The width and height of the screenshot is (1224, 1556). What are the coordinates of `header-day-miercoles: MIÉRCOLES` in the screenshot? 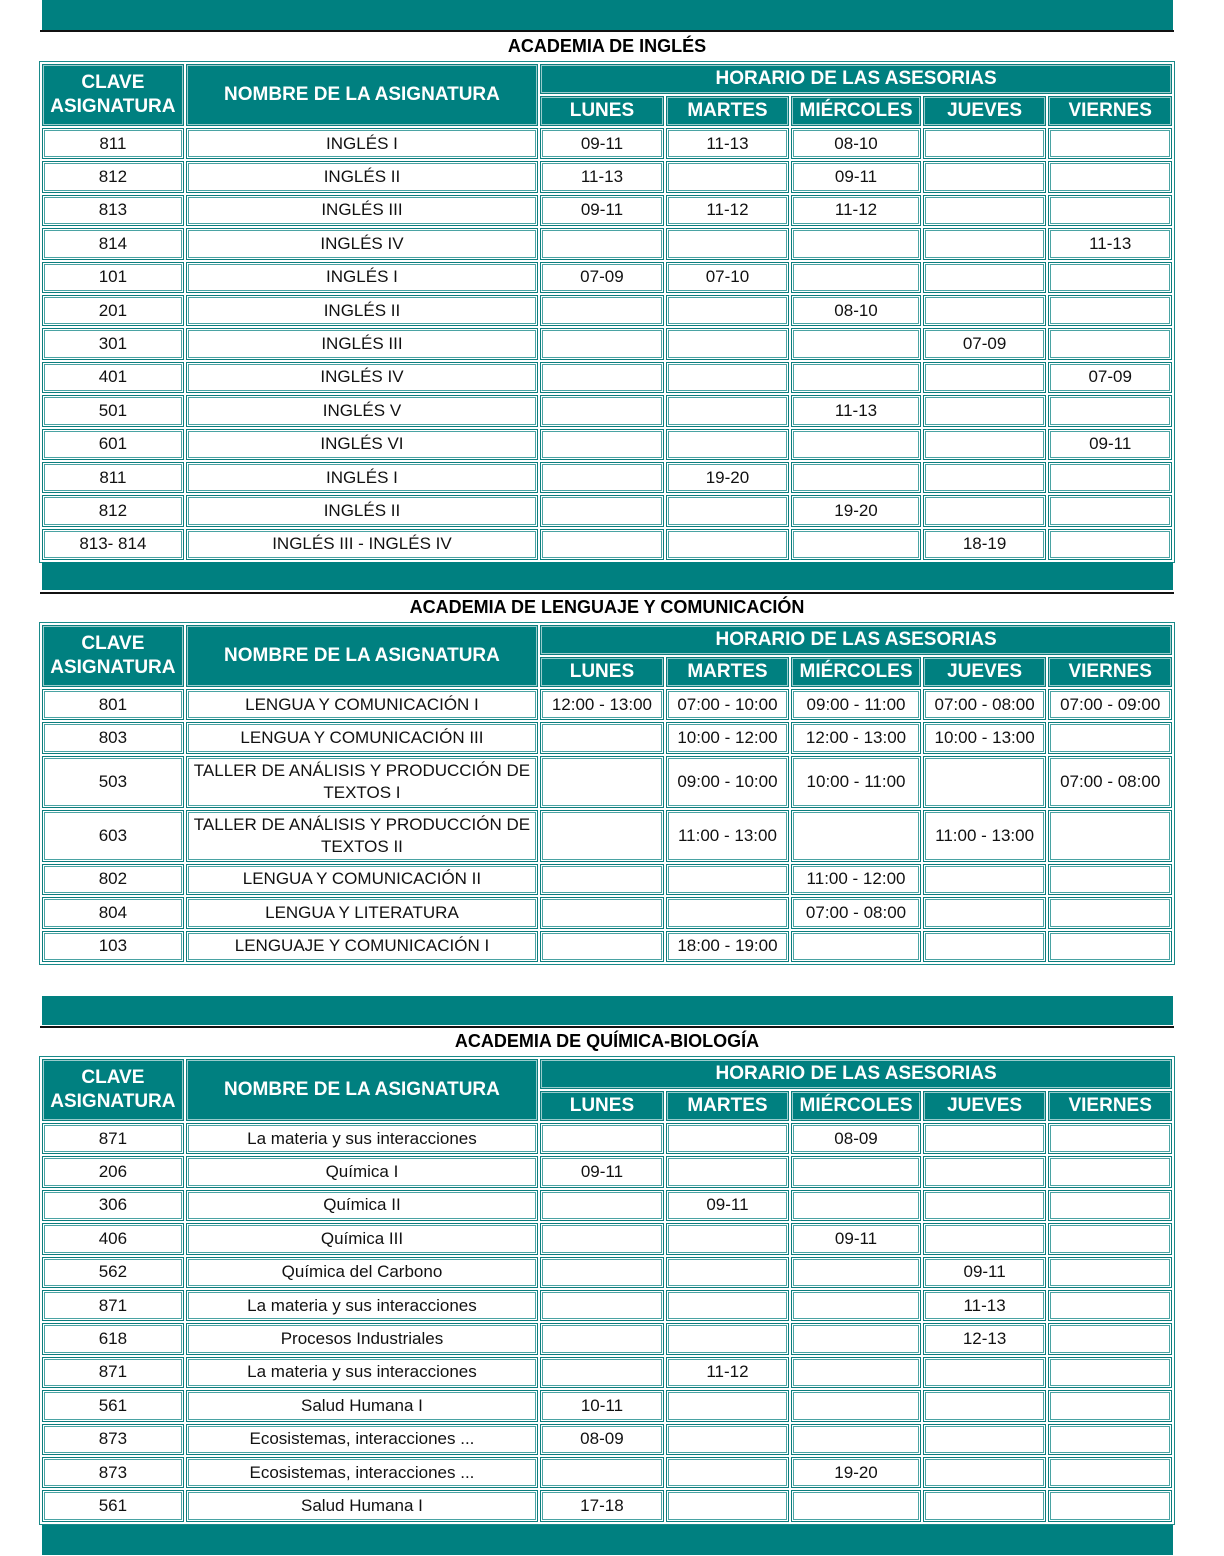 It's located at (856, 672).